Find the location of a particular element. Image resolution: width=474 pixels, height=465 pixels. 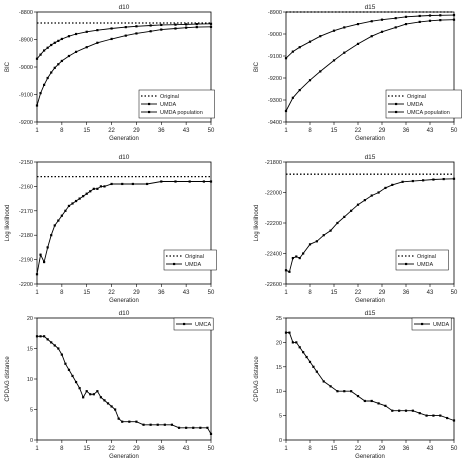

y-tick-label: 0 is located at coordinates (280, 441).